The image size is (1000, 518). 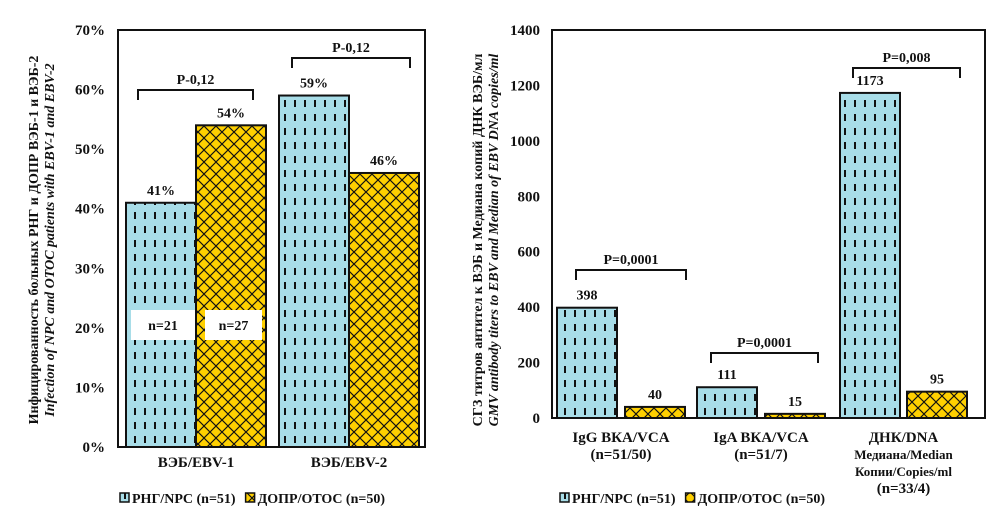 I want to click on category-label: Медиана/Median, so click(x=903, y=454).